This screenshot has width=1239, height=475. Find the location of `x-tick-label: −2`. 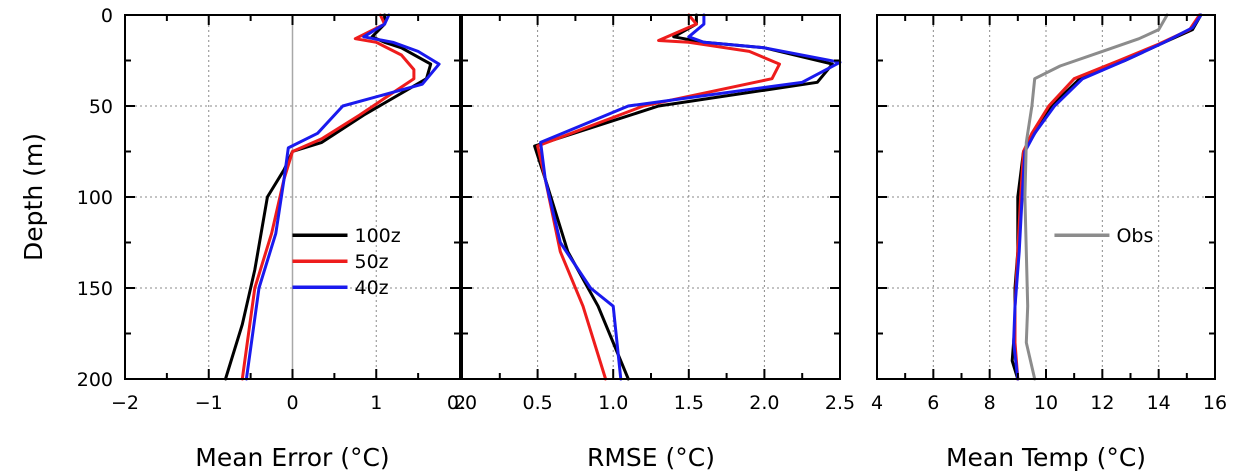

x-tick-label: −2 is located at coordinates (125, 403).